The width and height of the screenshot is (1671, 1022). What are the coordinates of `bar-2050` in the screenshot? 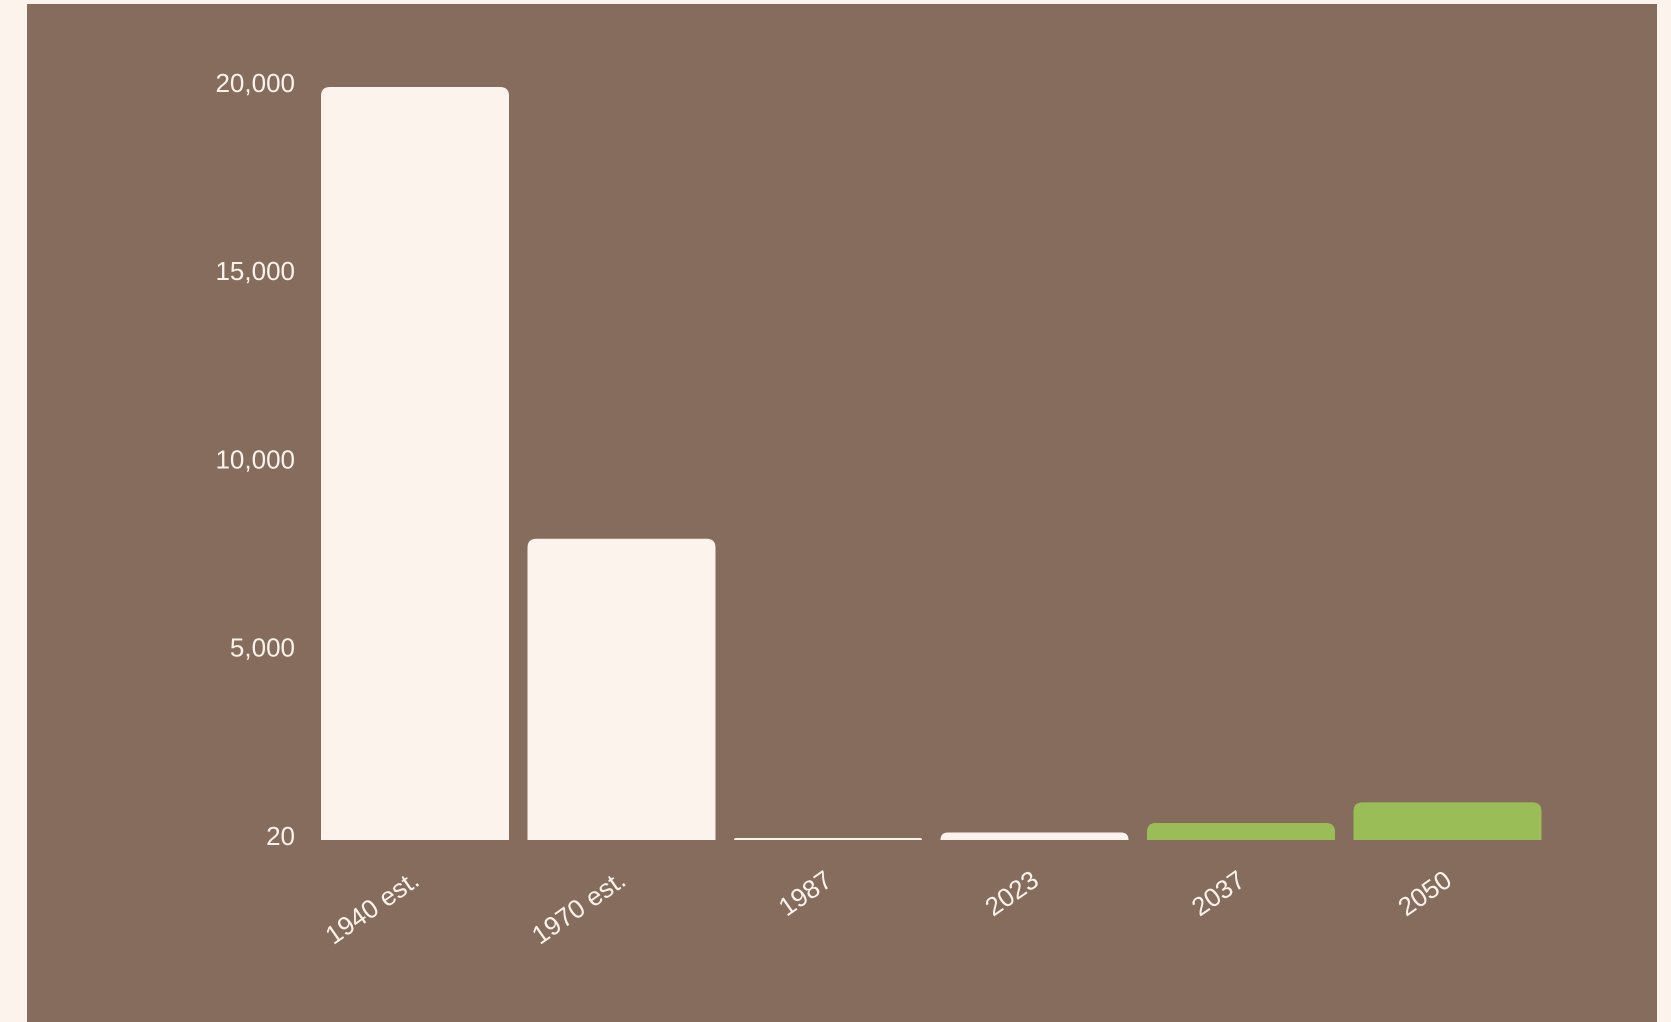 It's located at (1447, 821).